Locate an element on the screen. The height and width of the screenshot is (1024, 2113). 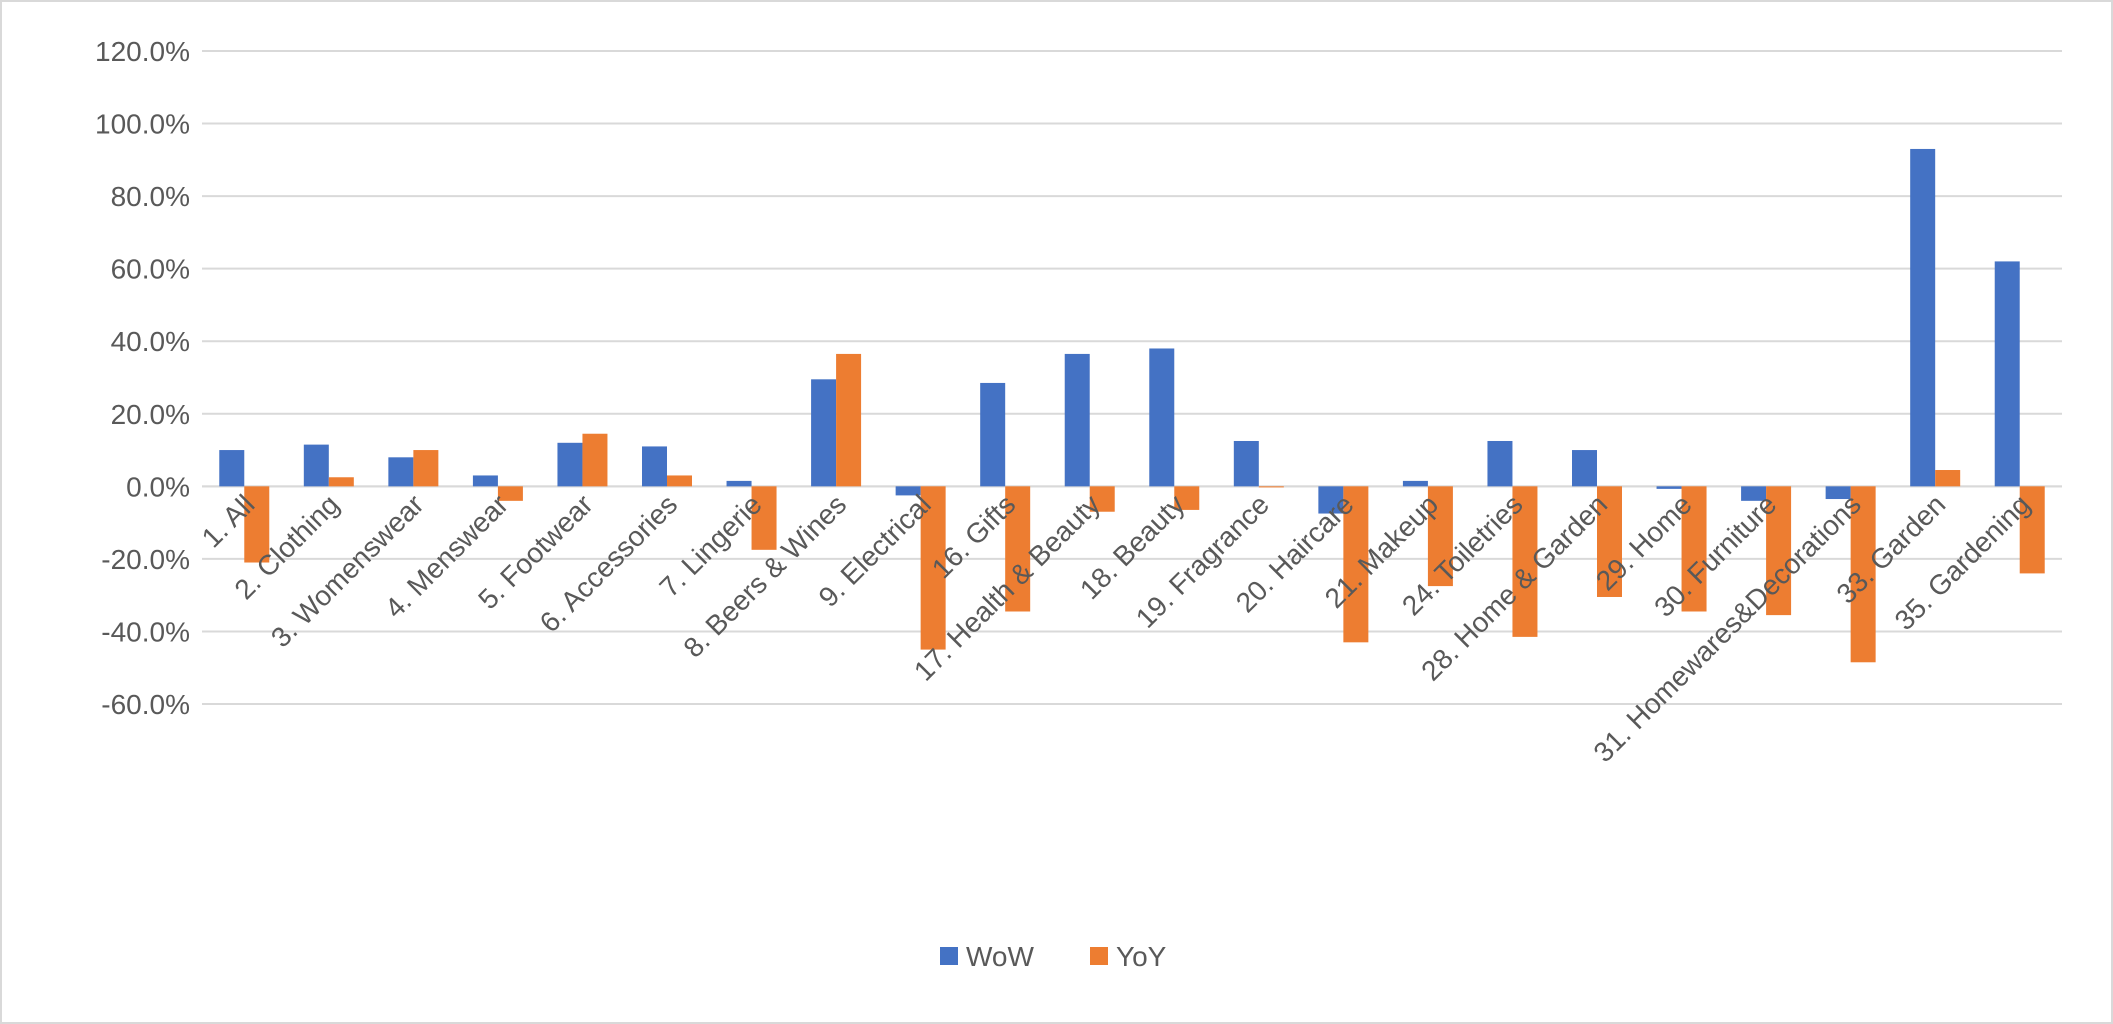
y-tick-label: 80.0% is located at coordinates (150, 196).